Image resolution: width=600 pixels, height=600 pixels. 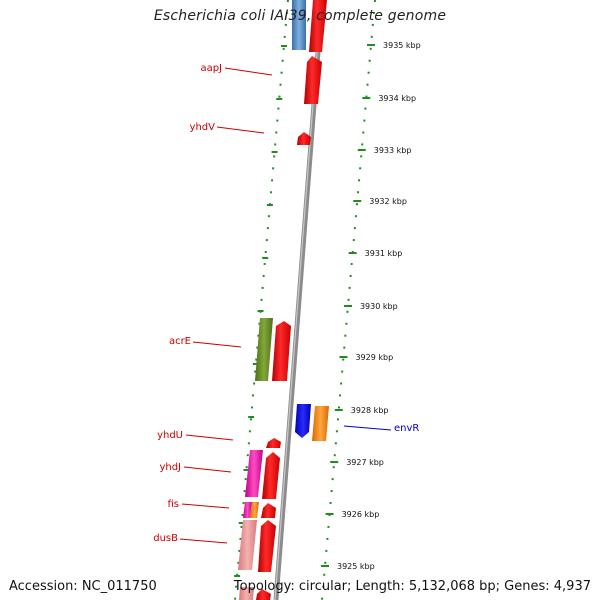 What do you see at coordinates (388, 201) in the screenshot?
I see `scale-tick-label: 3932 kbp` at bounding box center [388, 201].